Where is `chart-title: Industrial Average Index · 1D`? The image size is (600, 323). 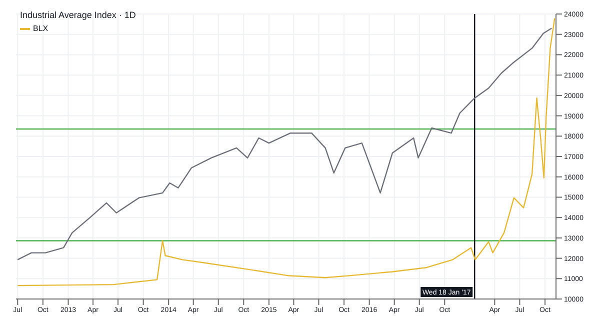
chart-title: Industrial Average Index · 1D is located at coordinates (78, 15).